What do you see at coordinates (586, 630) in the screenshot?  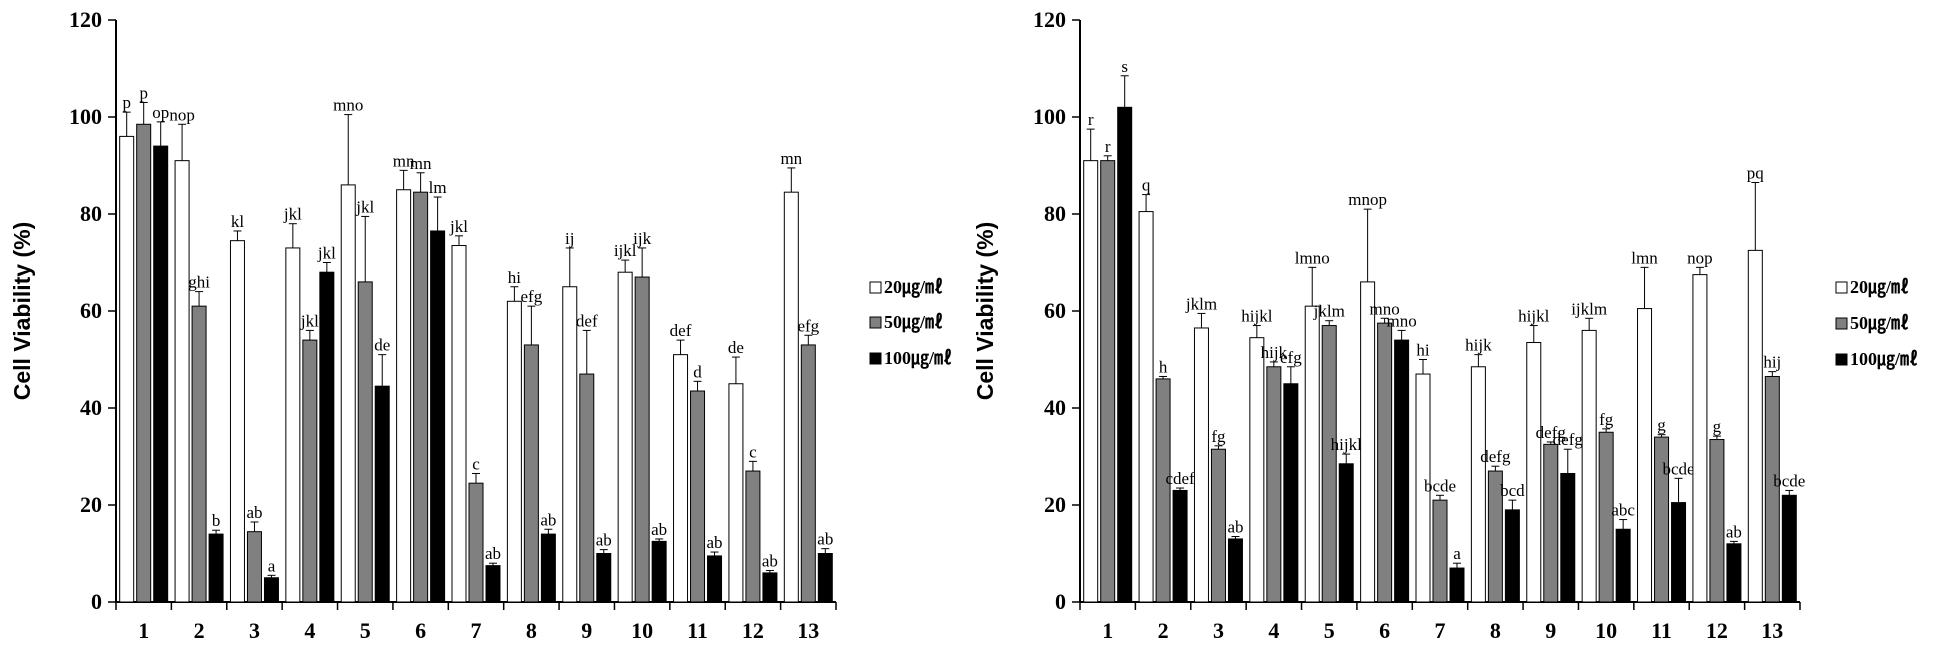 I see `x-tick-label: 9` at bounding box center [586, 630].